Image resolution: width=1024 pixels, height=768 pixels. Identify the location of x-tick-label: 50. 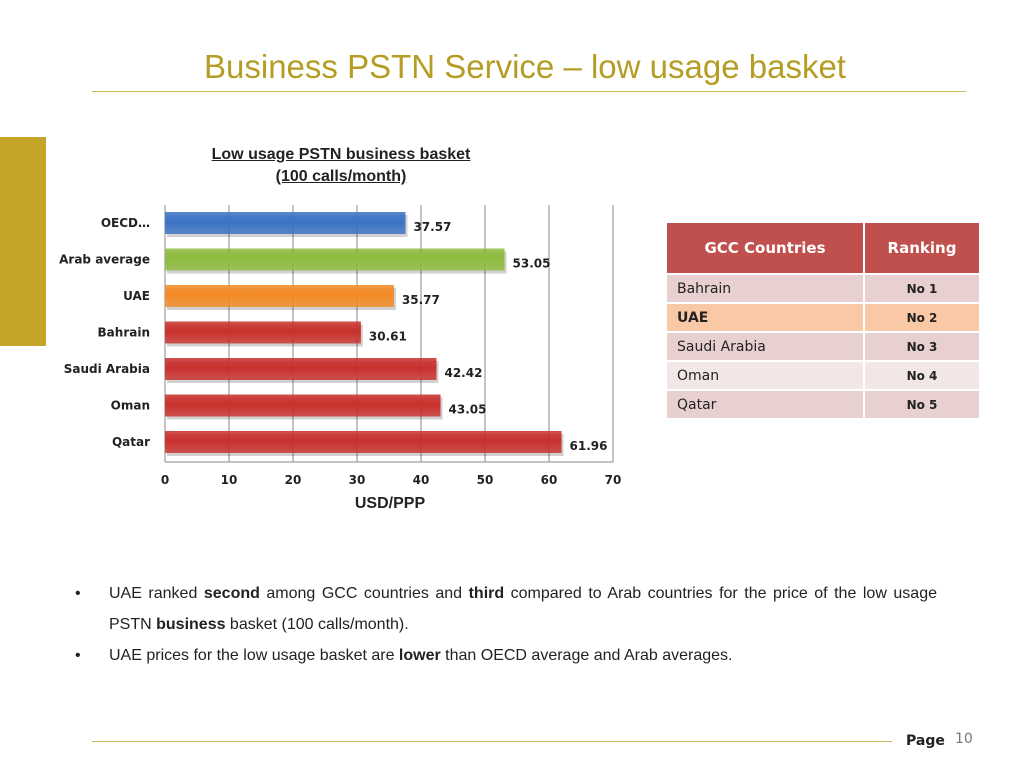
(485, 480).